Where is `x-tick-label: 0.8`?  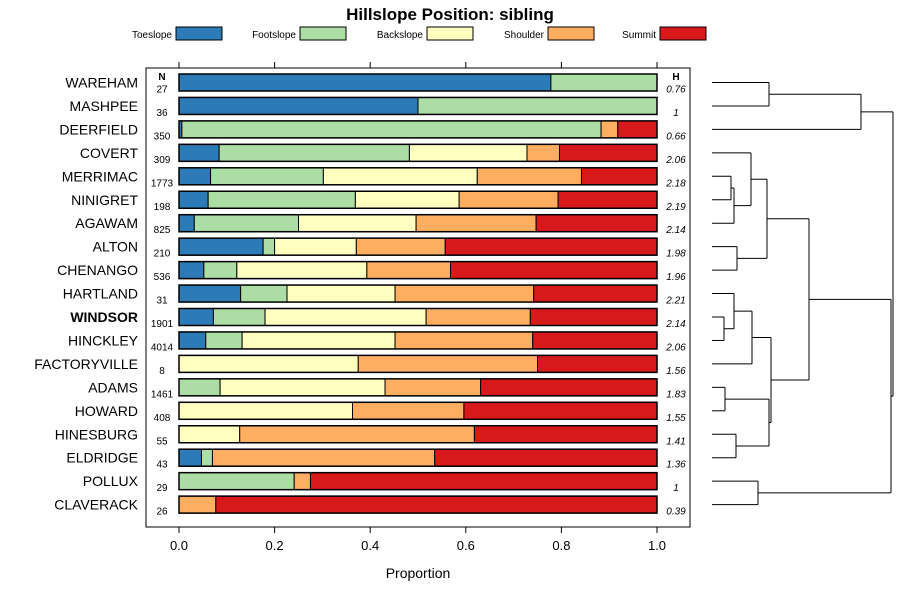 x-tick-label: 0.8 is located at coordinates (561, 545).